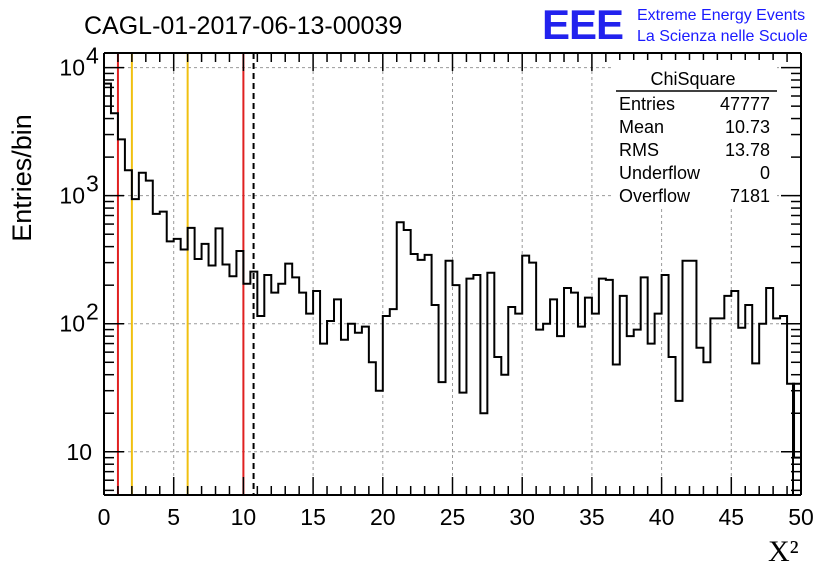  Describe the element at coordinates (660, 173) in the screenshot. I see `stats-label: Underflow` at that location.